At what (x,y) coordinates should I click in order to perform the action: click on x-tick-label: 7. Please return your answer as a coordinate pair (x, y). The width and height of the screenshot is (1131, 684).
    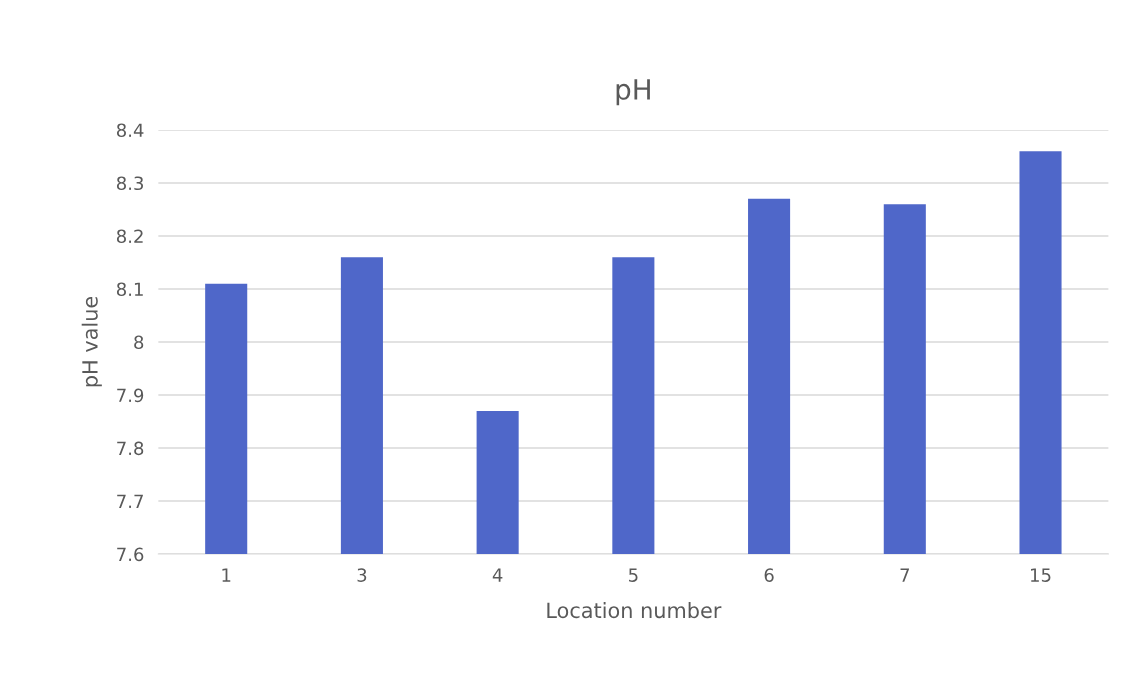
    Looking at the image, I should click on (904, 575).